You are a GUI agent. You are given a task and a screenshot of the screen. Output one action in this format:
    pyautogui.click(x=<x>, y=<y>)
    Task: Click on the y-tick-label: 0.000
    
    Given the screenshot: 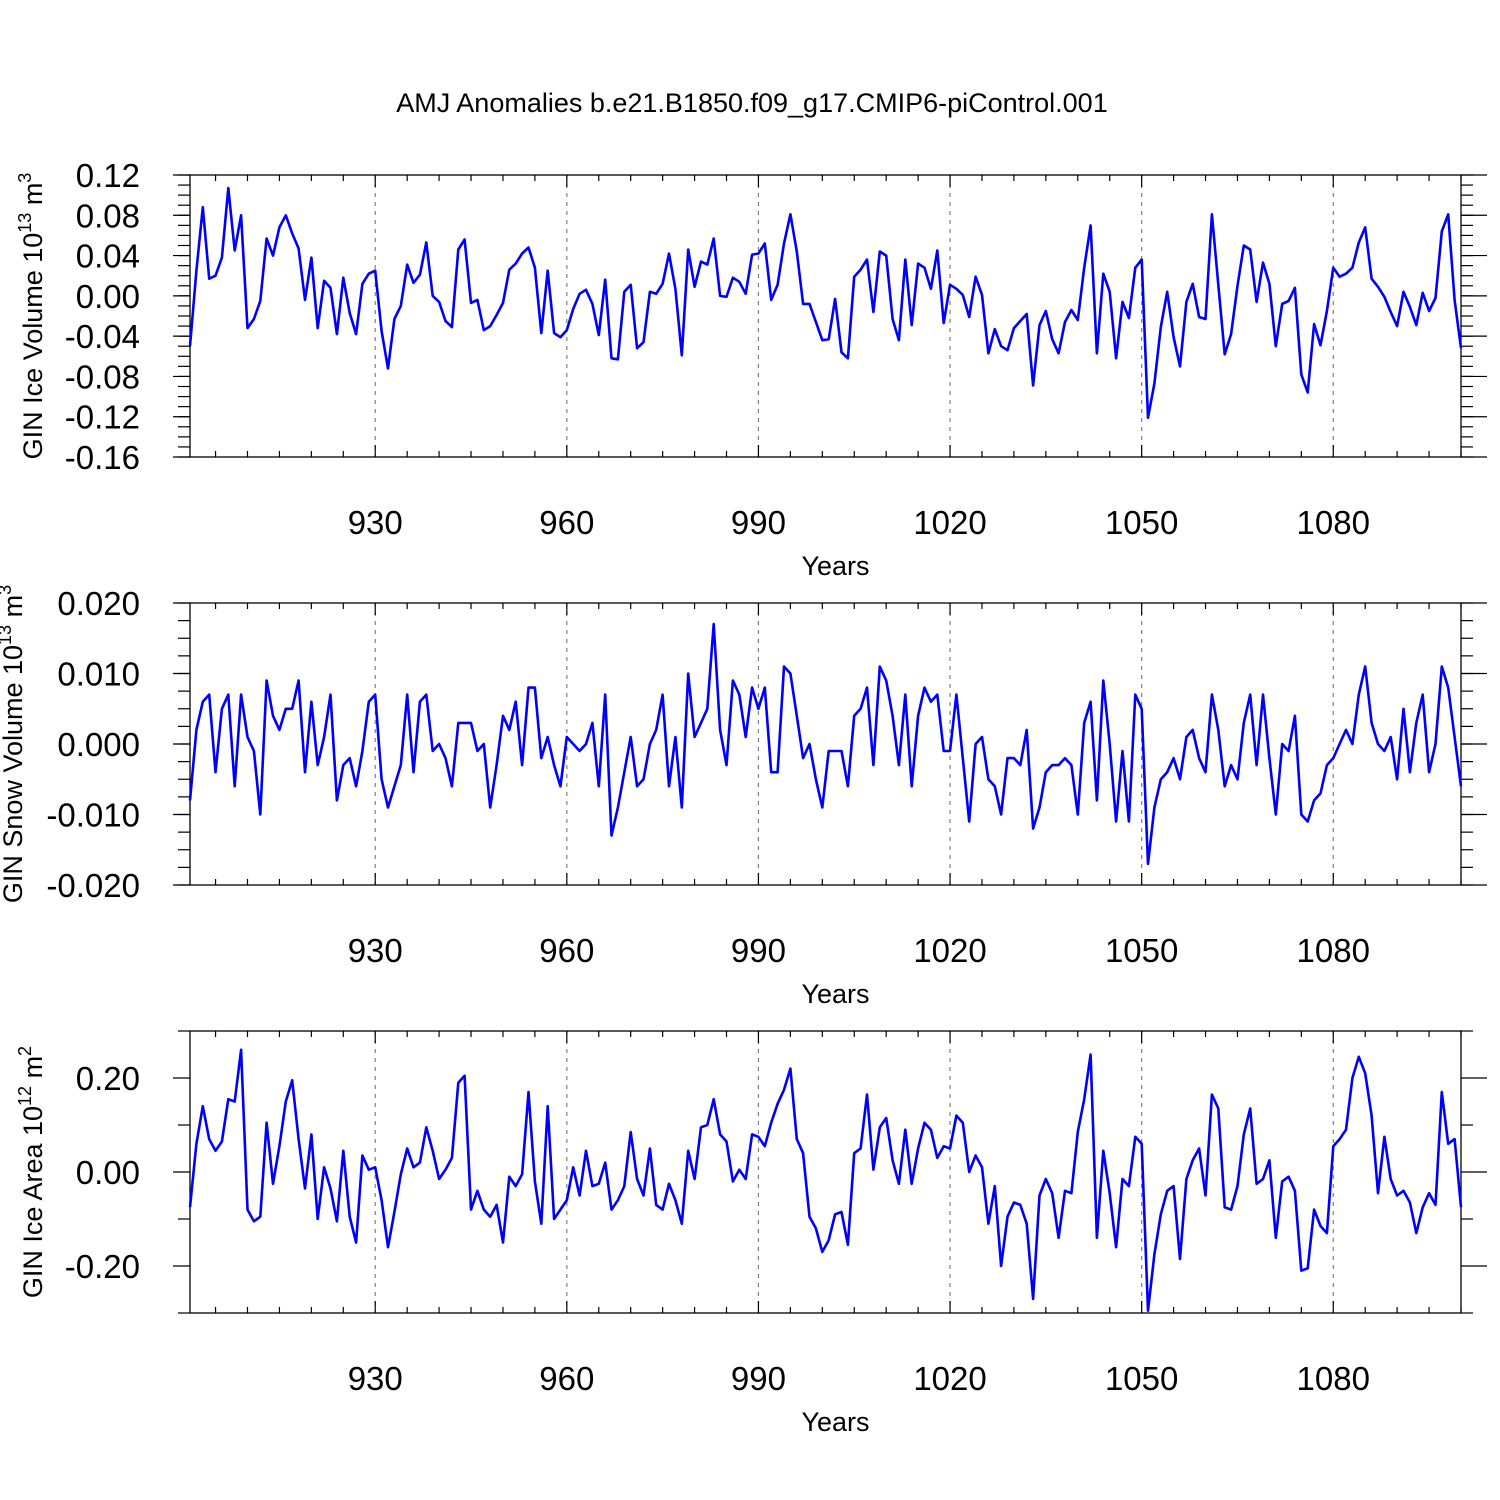 What is the action you would take?
    pyautogui.click(x=98, y=744)
    